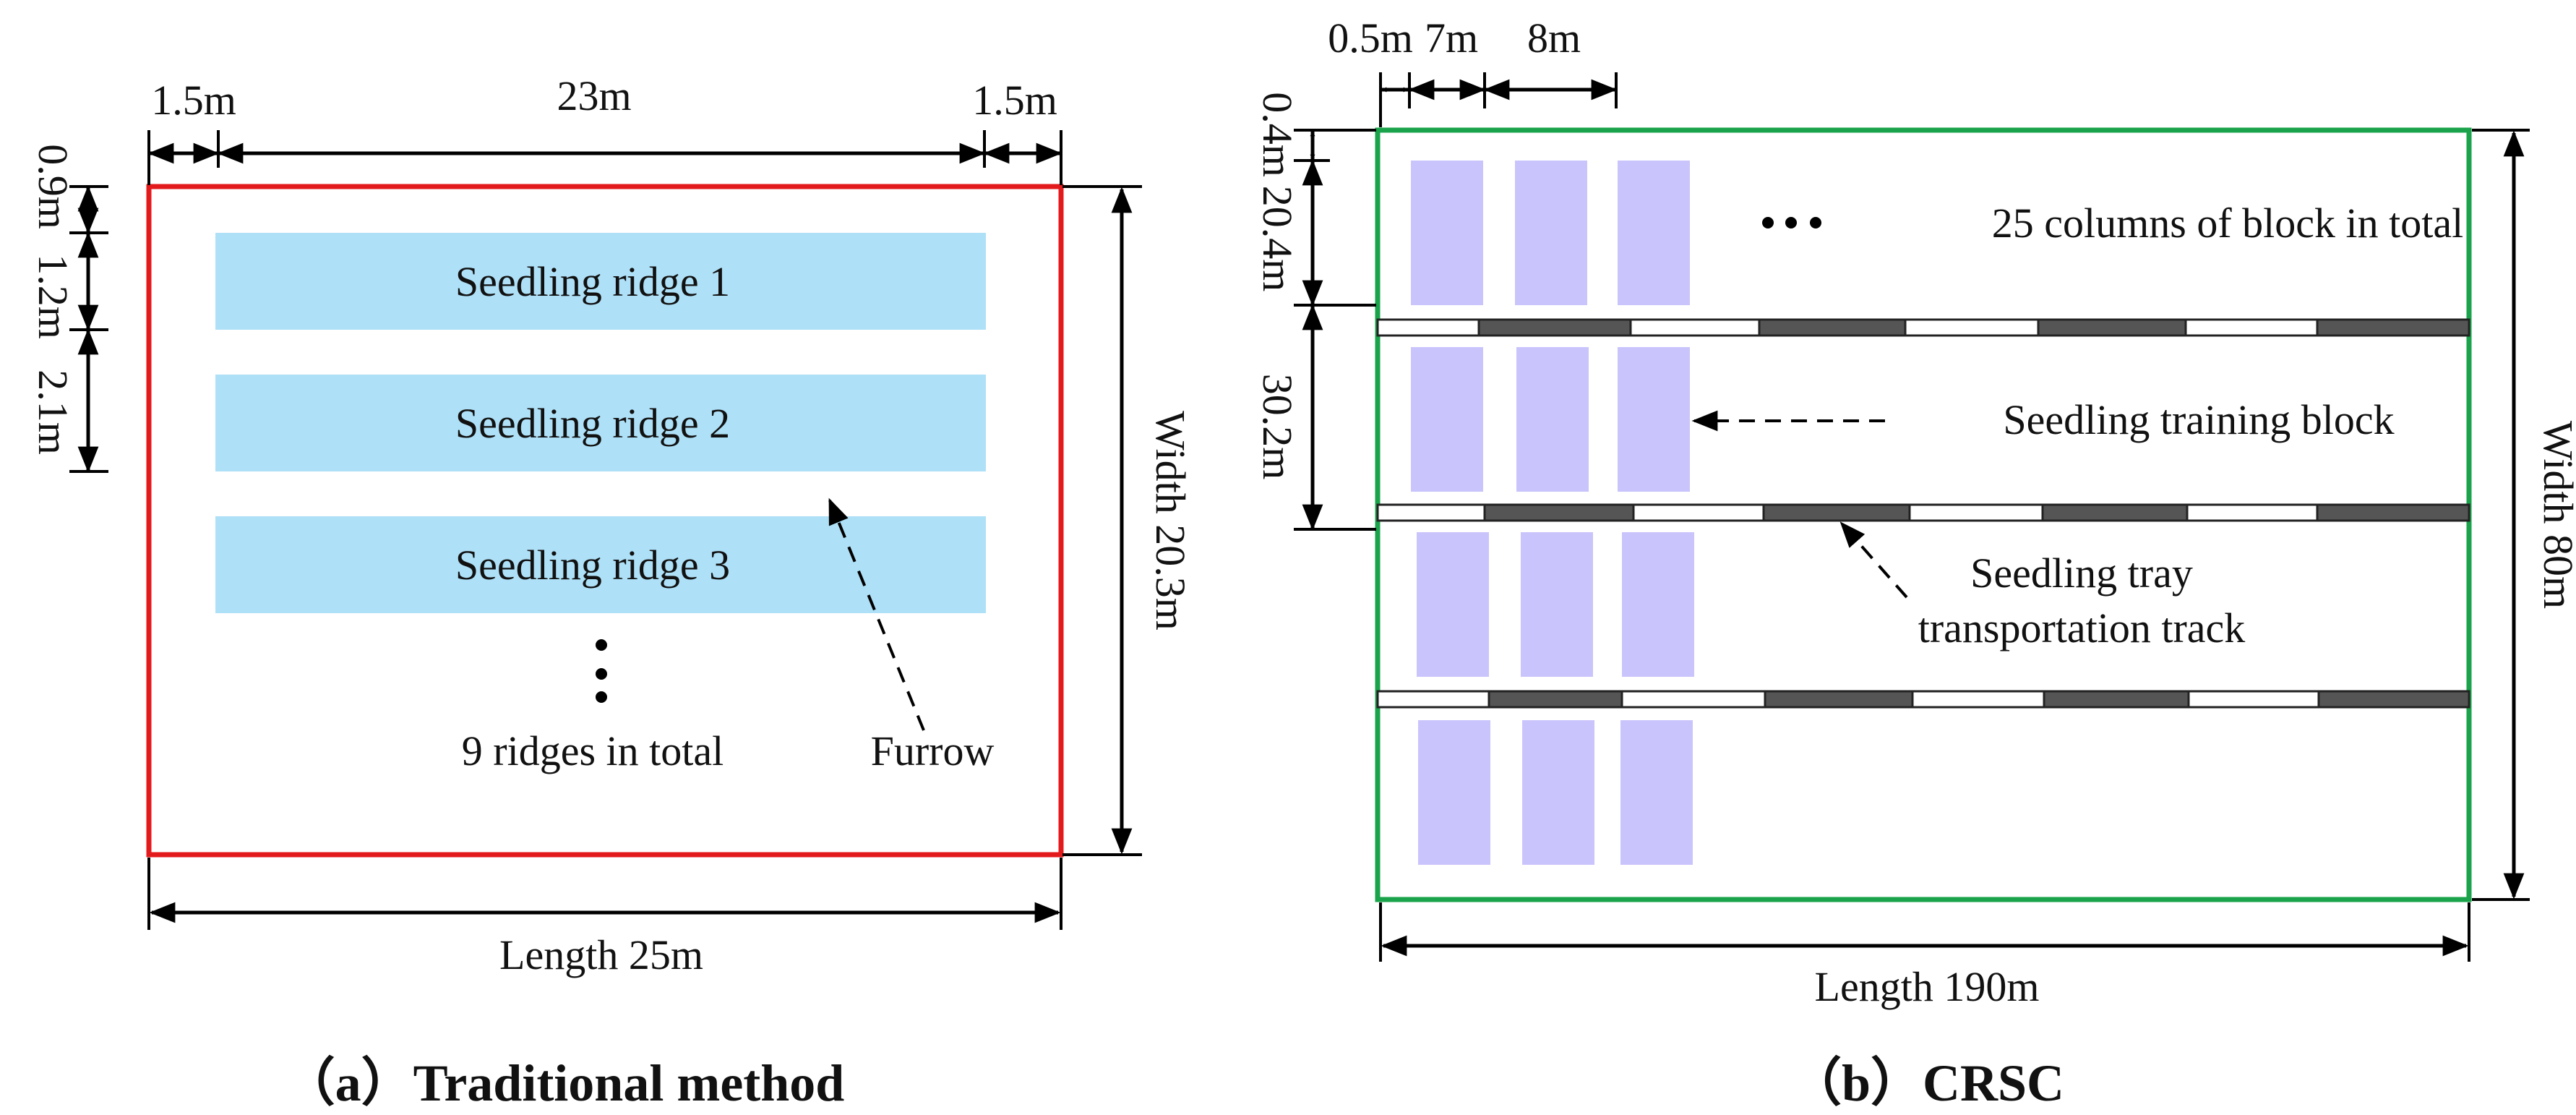 Image resolution: width=2576 pixels, height=1115 pixels. I want to click on dim-top-1-label: 0.5m, so click(1371, 37).